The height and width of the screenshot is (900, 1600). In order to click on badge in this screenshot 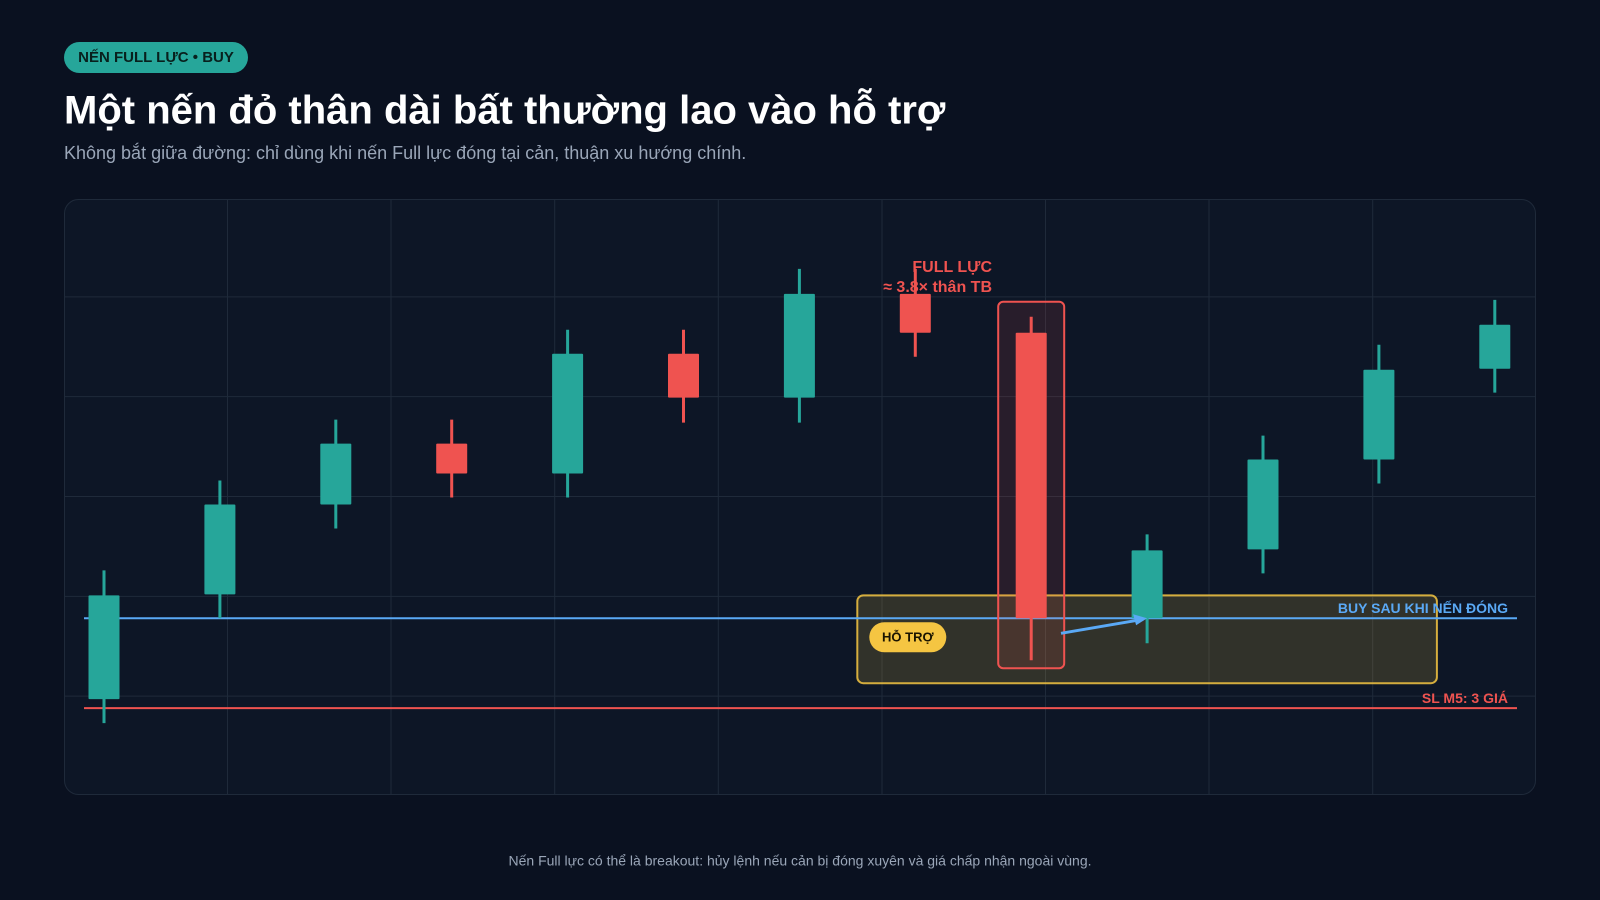, I will do `click(156, 57)`.